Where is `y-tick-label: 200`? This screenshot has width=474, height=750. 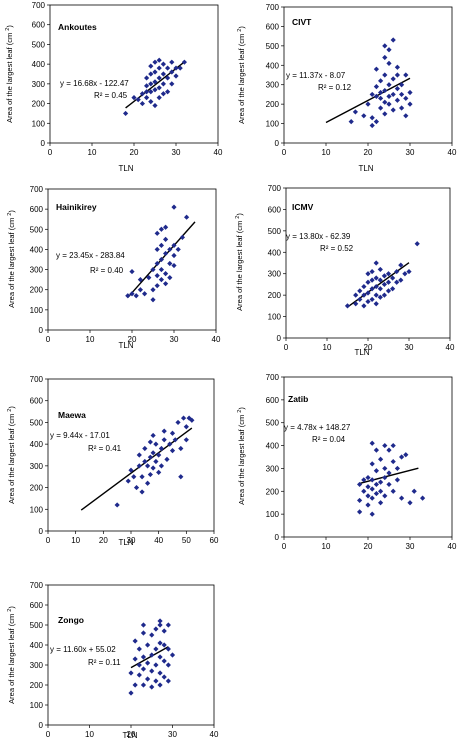 y-tick-label: 200 is located at coordinates (37, 488).